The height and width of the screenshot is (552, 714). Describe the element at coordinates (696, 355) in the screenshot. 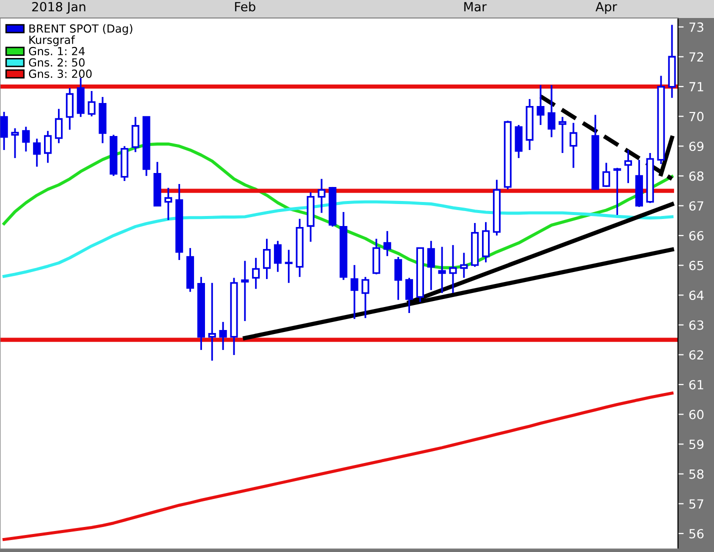

I see `y-tick-label: 62` at that location.